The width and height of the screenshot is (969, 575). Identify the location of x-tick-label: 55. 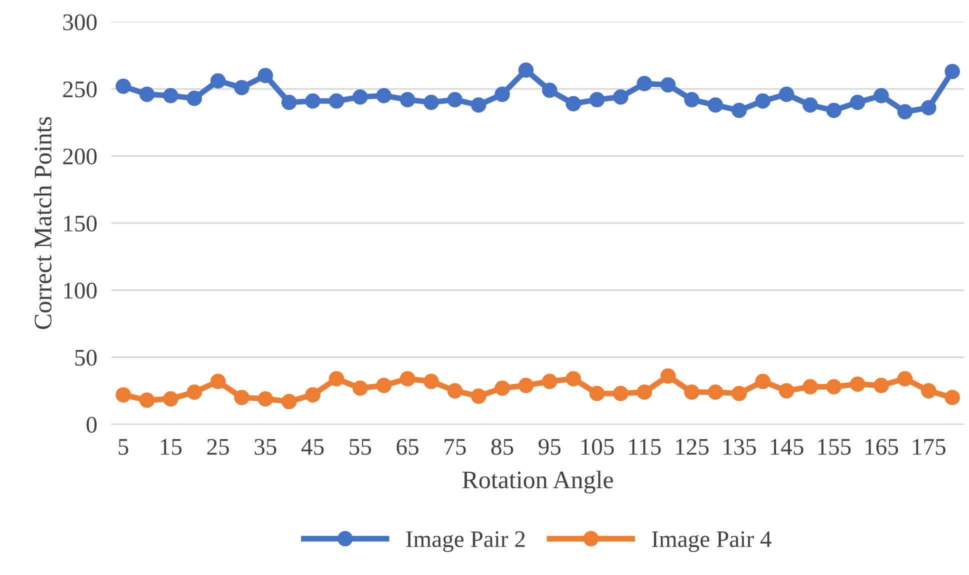
(361, 447).